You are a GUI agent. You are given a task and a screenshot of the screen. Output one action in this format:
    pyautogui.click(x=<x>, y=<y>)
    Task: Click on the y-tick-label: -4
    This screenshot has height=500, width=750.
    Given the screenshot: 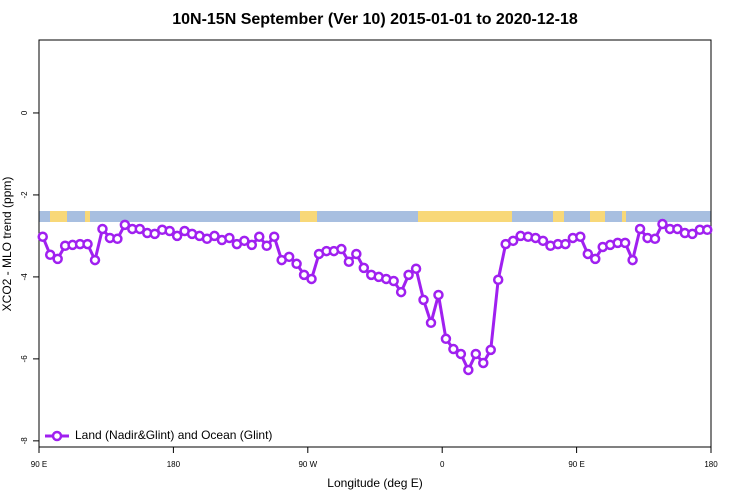 What is the action you would take?
    pyautogui.click(x=24, y=277)
    